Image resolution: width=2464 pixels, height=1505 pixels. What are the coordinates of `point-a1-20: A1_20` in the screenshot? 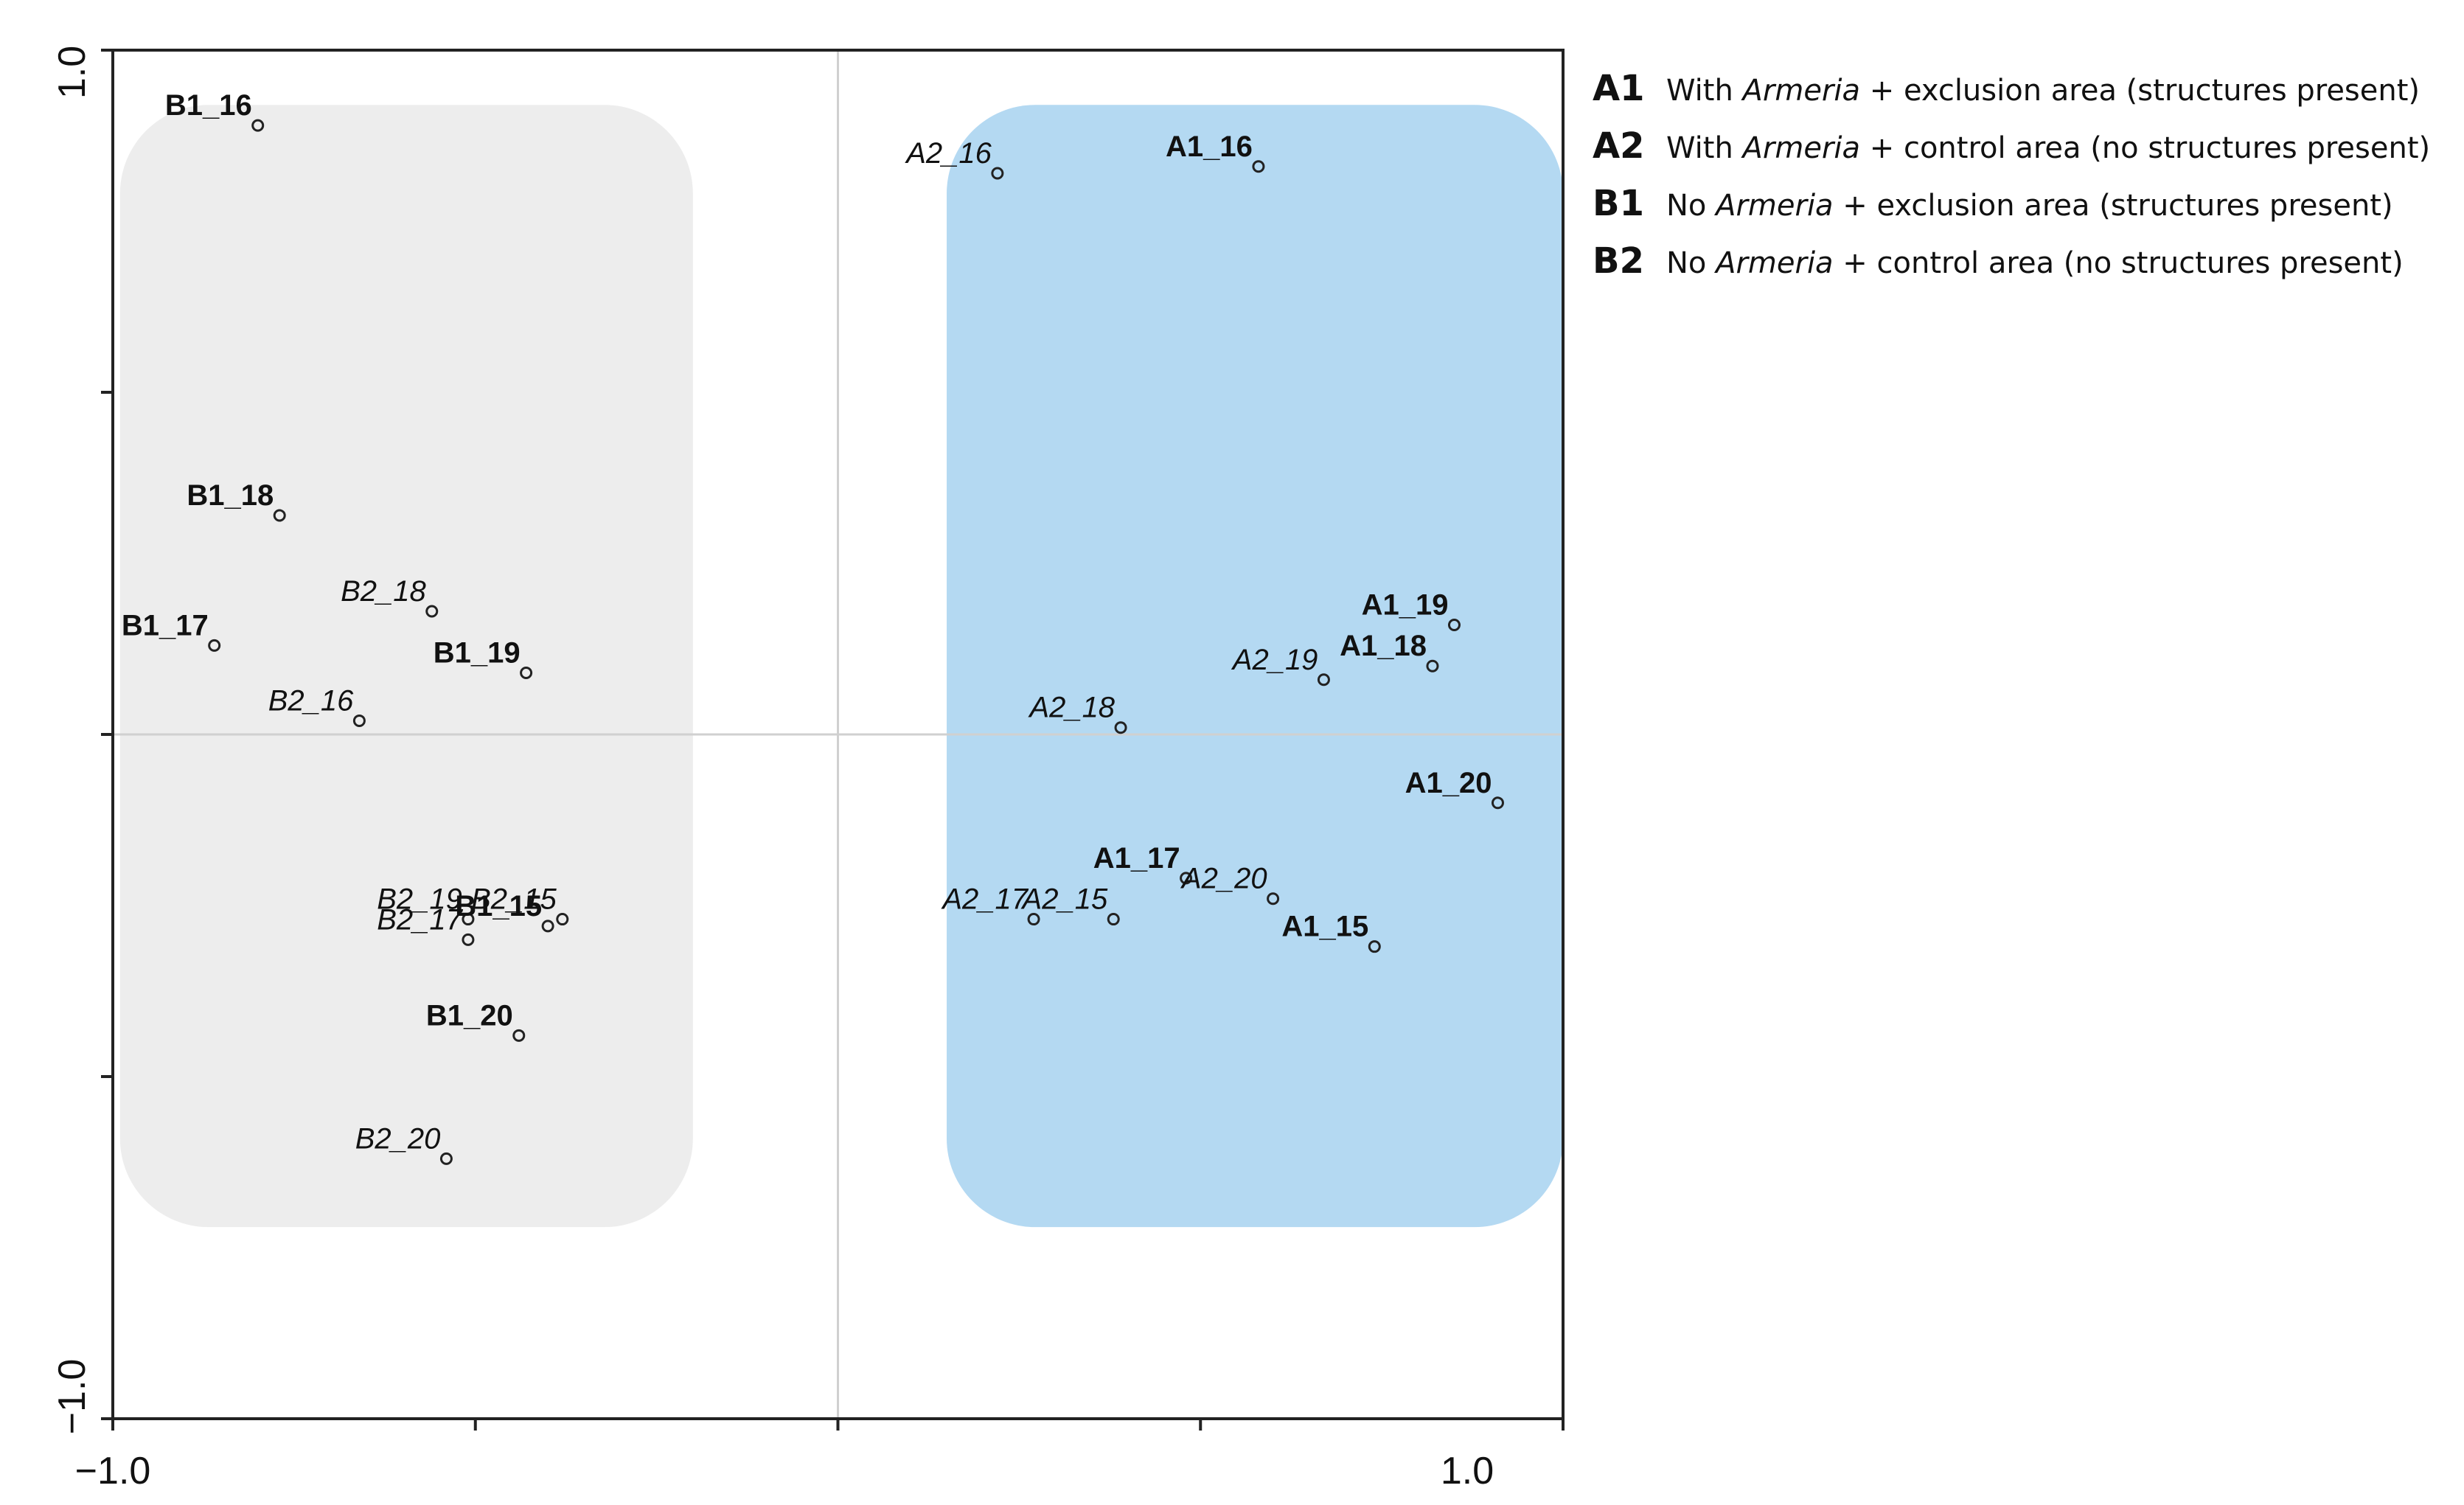 It's located at (1454, 788).